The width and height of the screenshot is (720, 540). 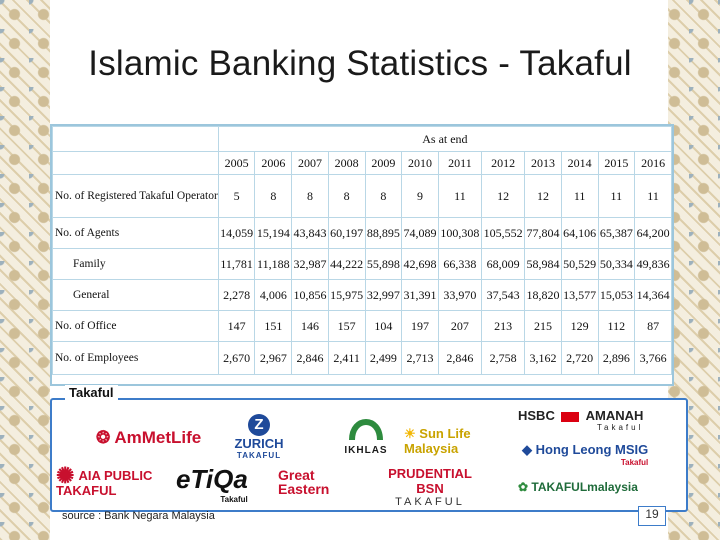 I want to click on table-cell: 2,720, so click(x=579, y=358).